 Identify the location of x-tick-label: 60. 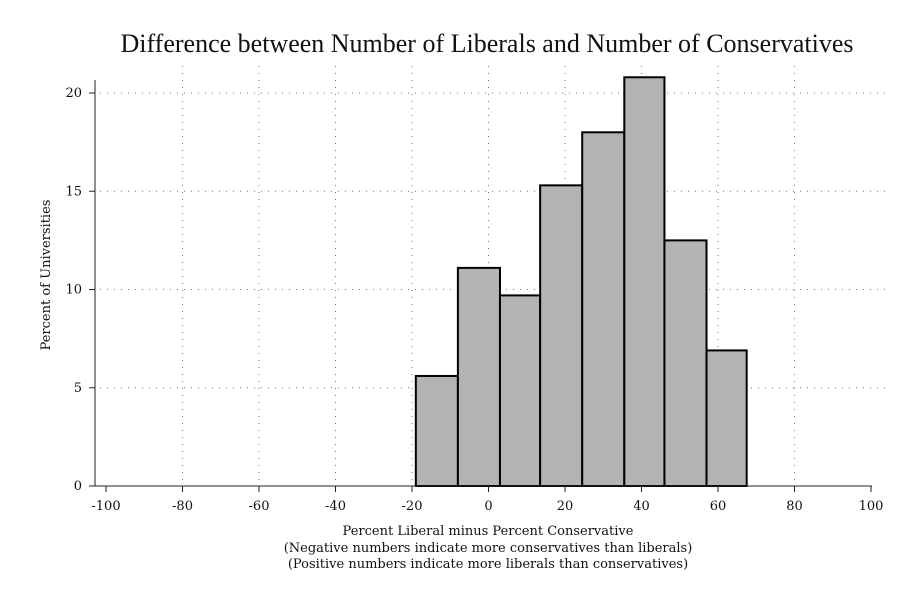
(718, 506).